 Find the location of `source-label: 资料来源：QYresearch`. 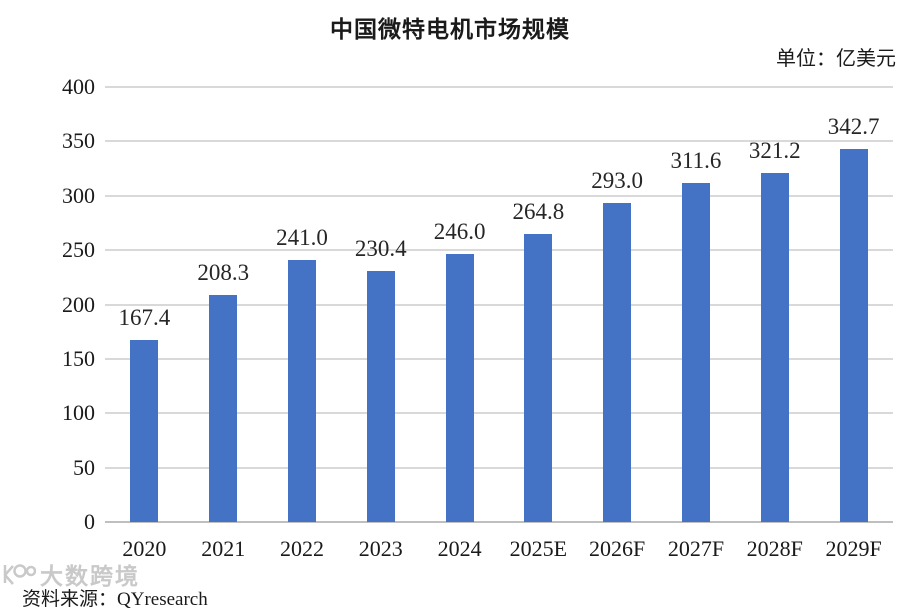

source-label: 资料来源：QYresearch is located at coordinates (115, 599).